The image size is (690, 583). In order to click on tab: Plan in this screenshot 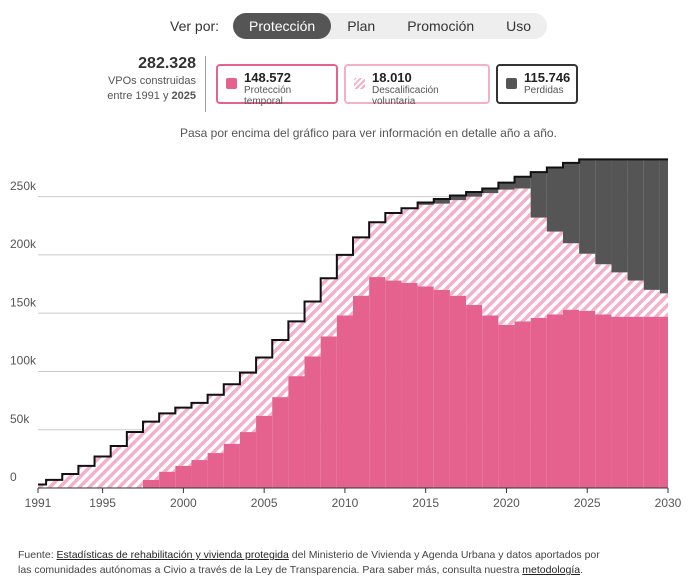, I will do `click(361, 26)`.